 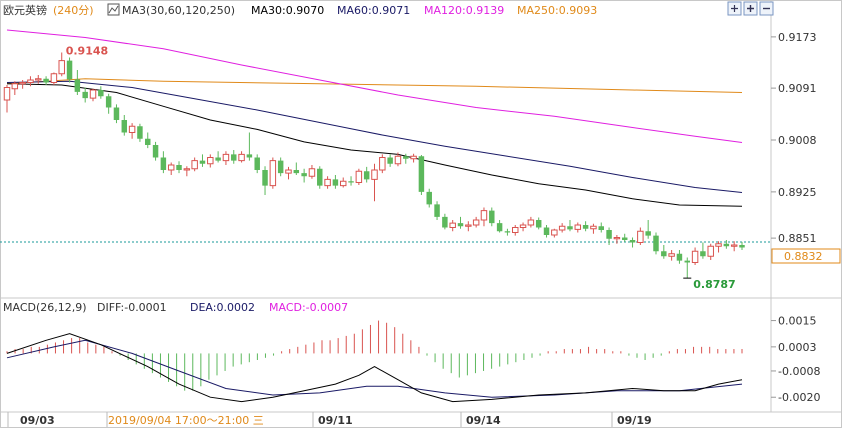 I want to click on minus-icon, so click(x=766, y=8).